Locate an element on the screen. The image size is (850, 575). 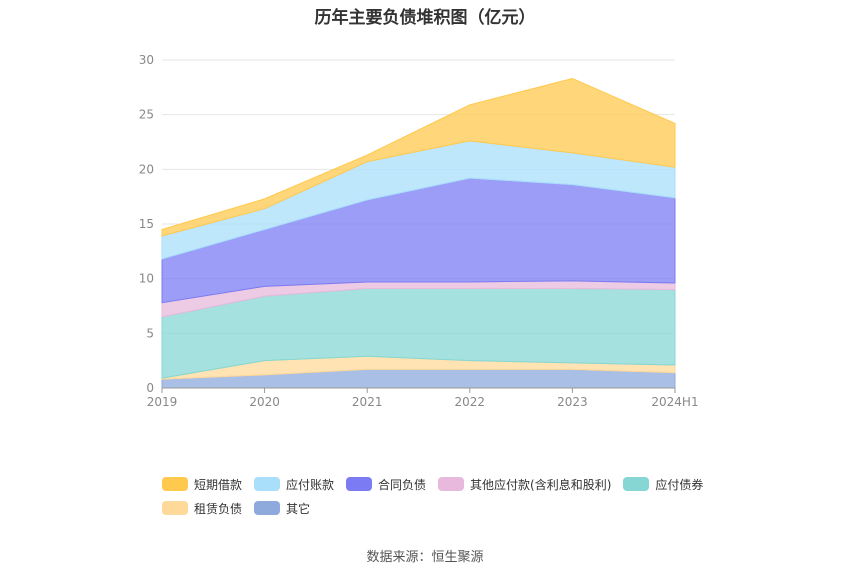
legend-item: 合同负债 is located at coordinates (386, 484).